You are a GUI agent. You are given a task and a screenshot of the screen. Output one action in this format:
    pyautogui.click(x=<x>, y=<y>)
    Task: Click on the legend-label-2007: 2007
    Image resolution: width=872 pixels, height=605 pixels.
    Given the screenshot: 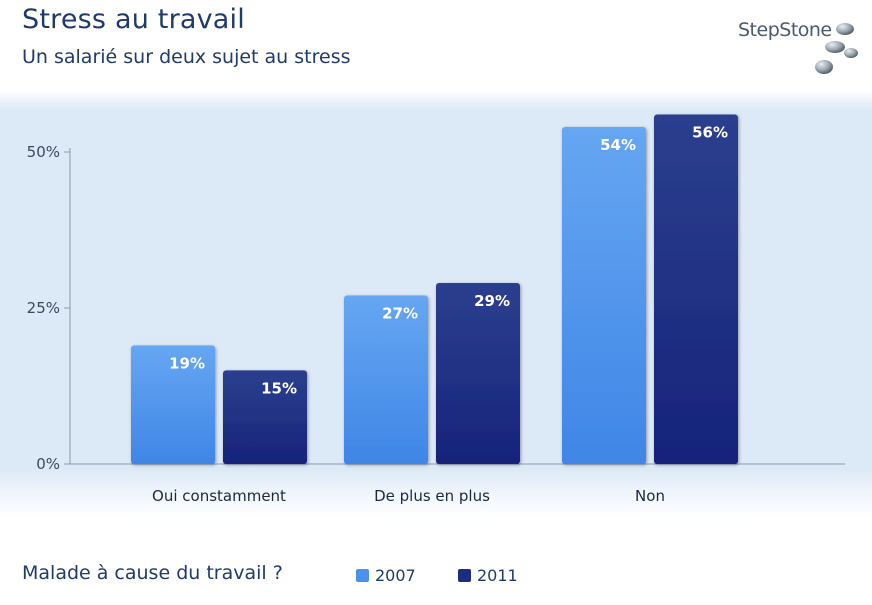 What is the action you would take?
    pyautogui.click(x=395, y=575)
    